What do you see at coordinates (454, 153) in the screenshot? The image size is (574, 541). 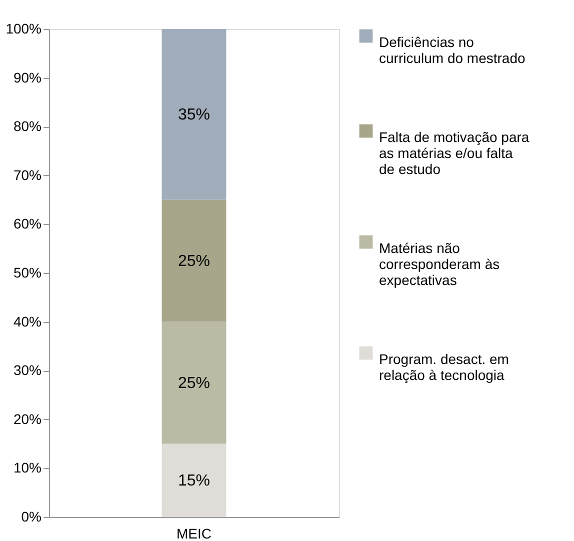 I see `legend-label: Falta de motivação para as matérias e/ou falta de estudo` at bounding box center [454, 153].